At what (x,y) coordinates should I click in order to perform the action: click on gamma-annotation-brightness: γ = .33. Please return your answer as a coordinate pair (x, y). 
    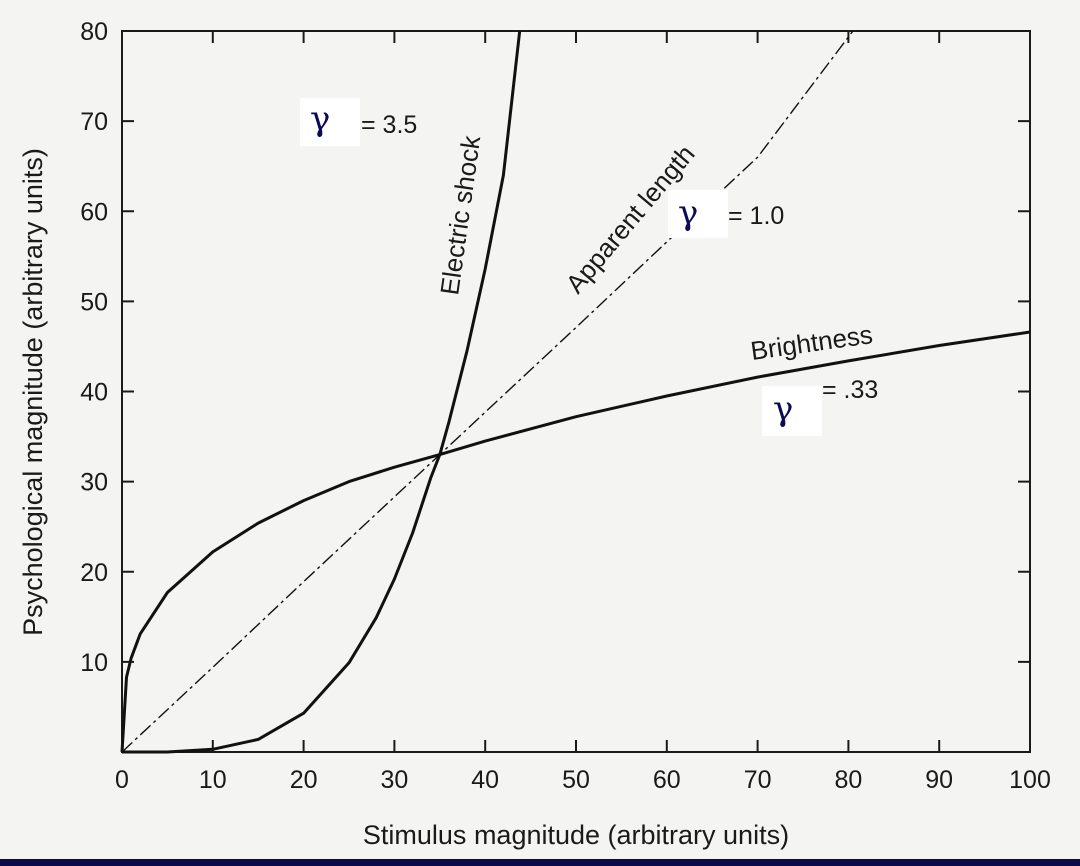
    Looking at the image, I should click on (820, 406).